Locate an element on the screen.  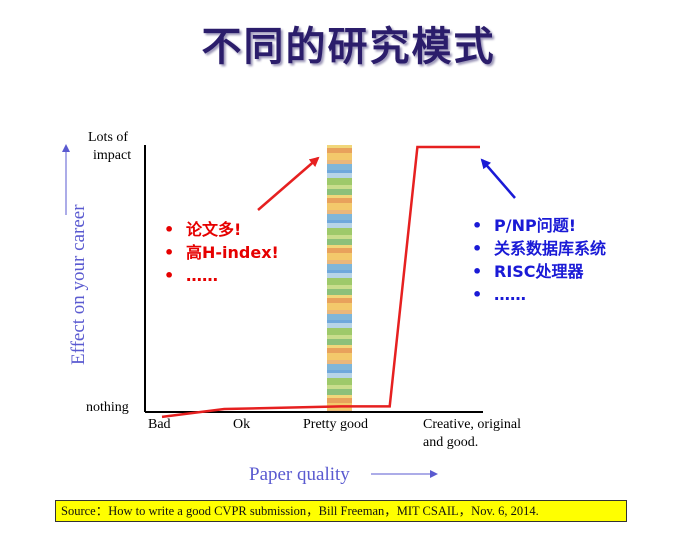
pretty-good-band is located at coordinates (339, 278).